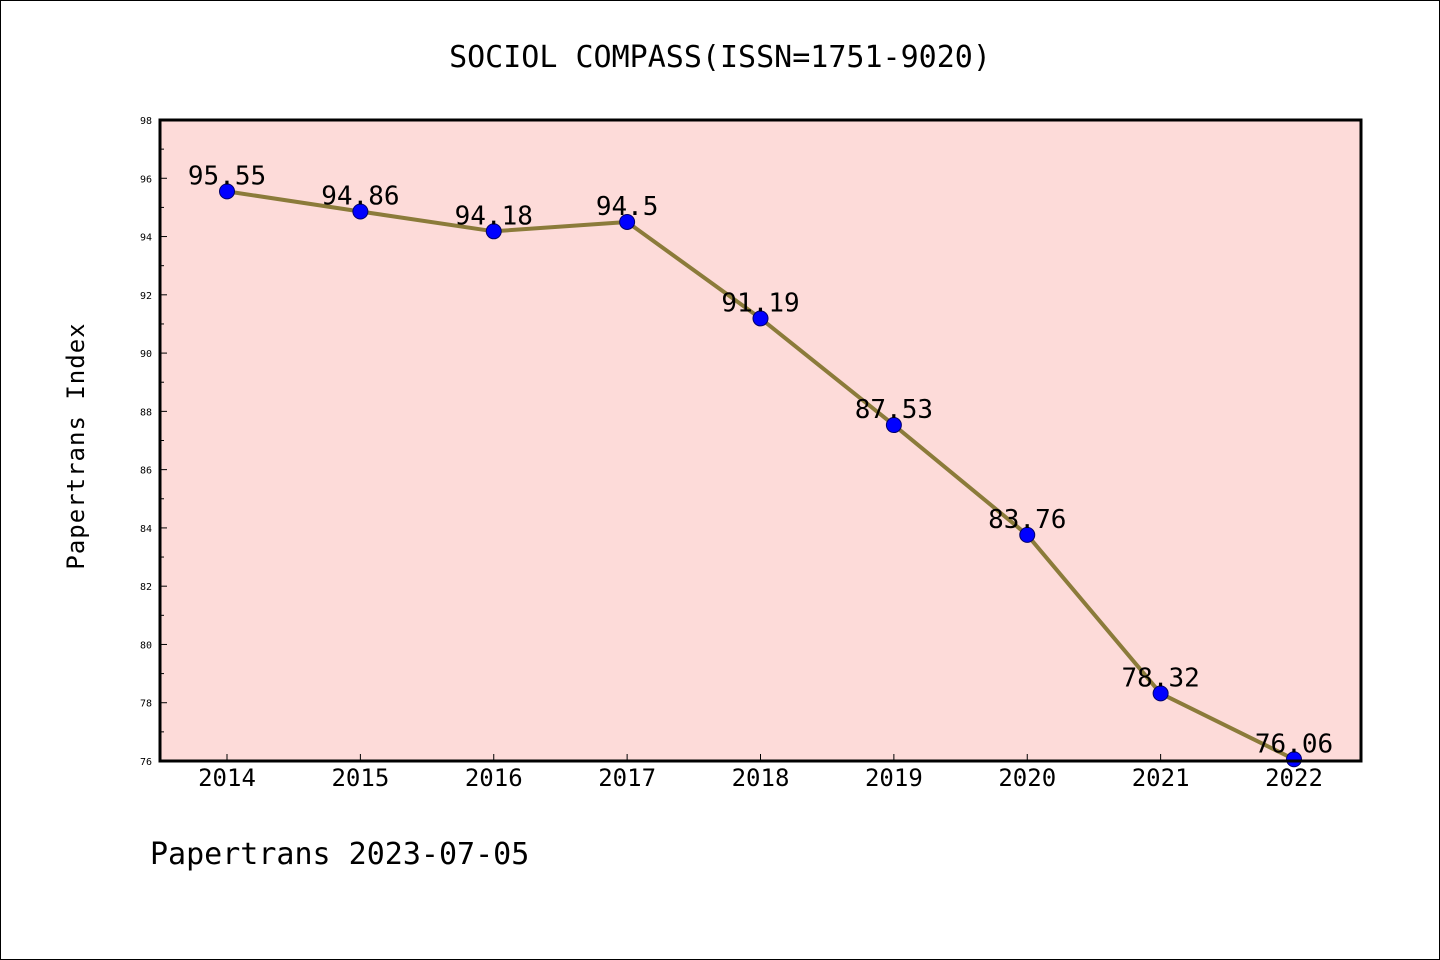 The image size is (1440, 960). I want to click on data-label: 83.76, so click(1027, 520).